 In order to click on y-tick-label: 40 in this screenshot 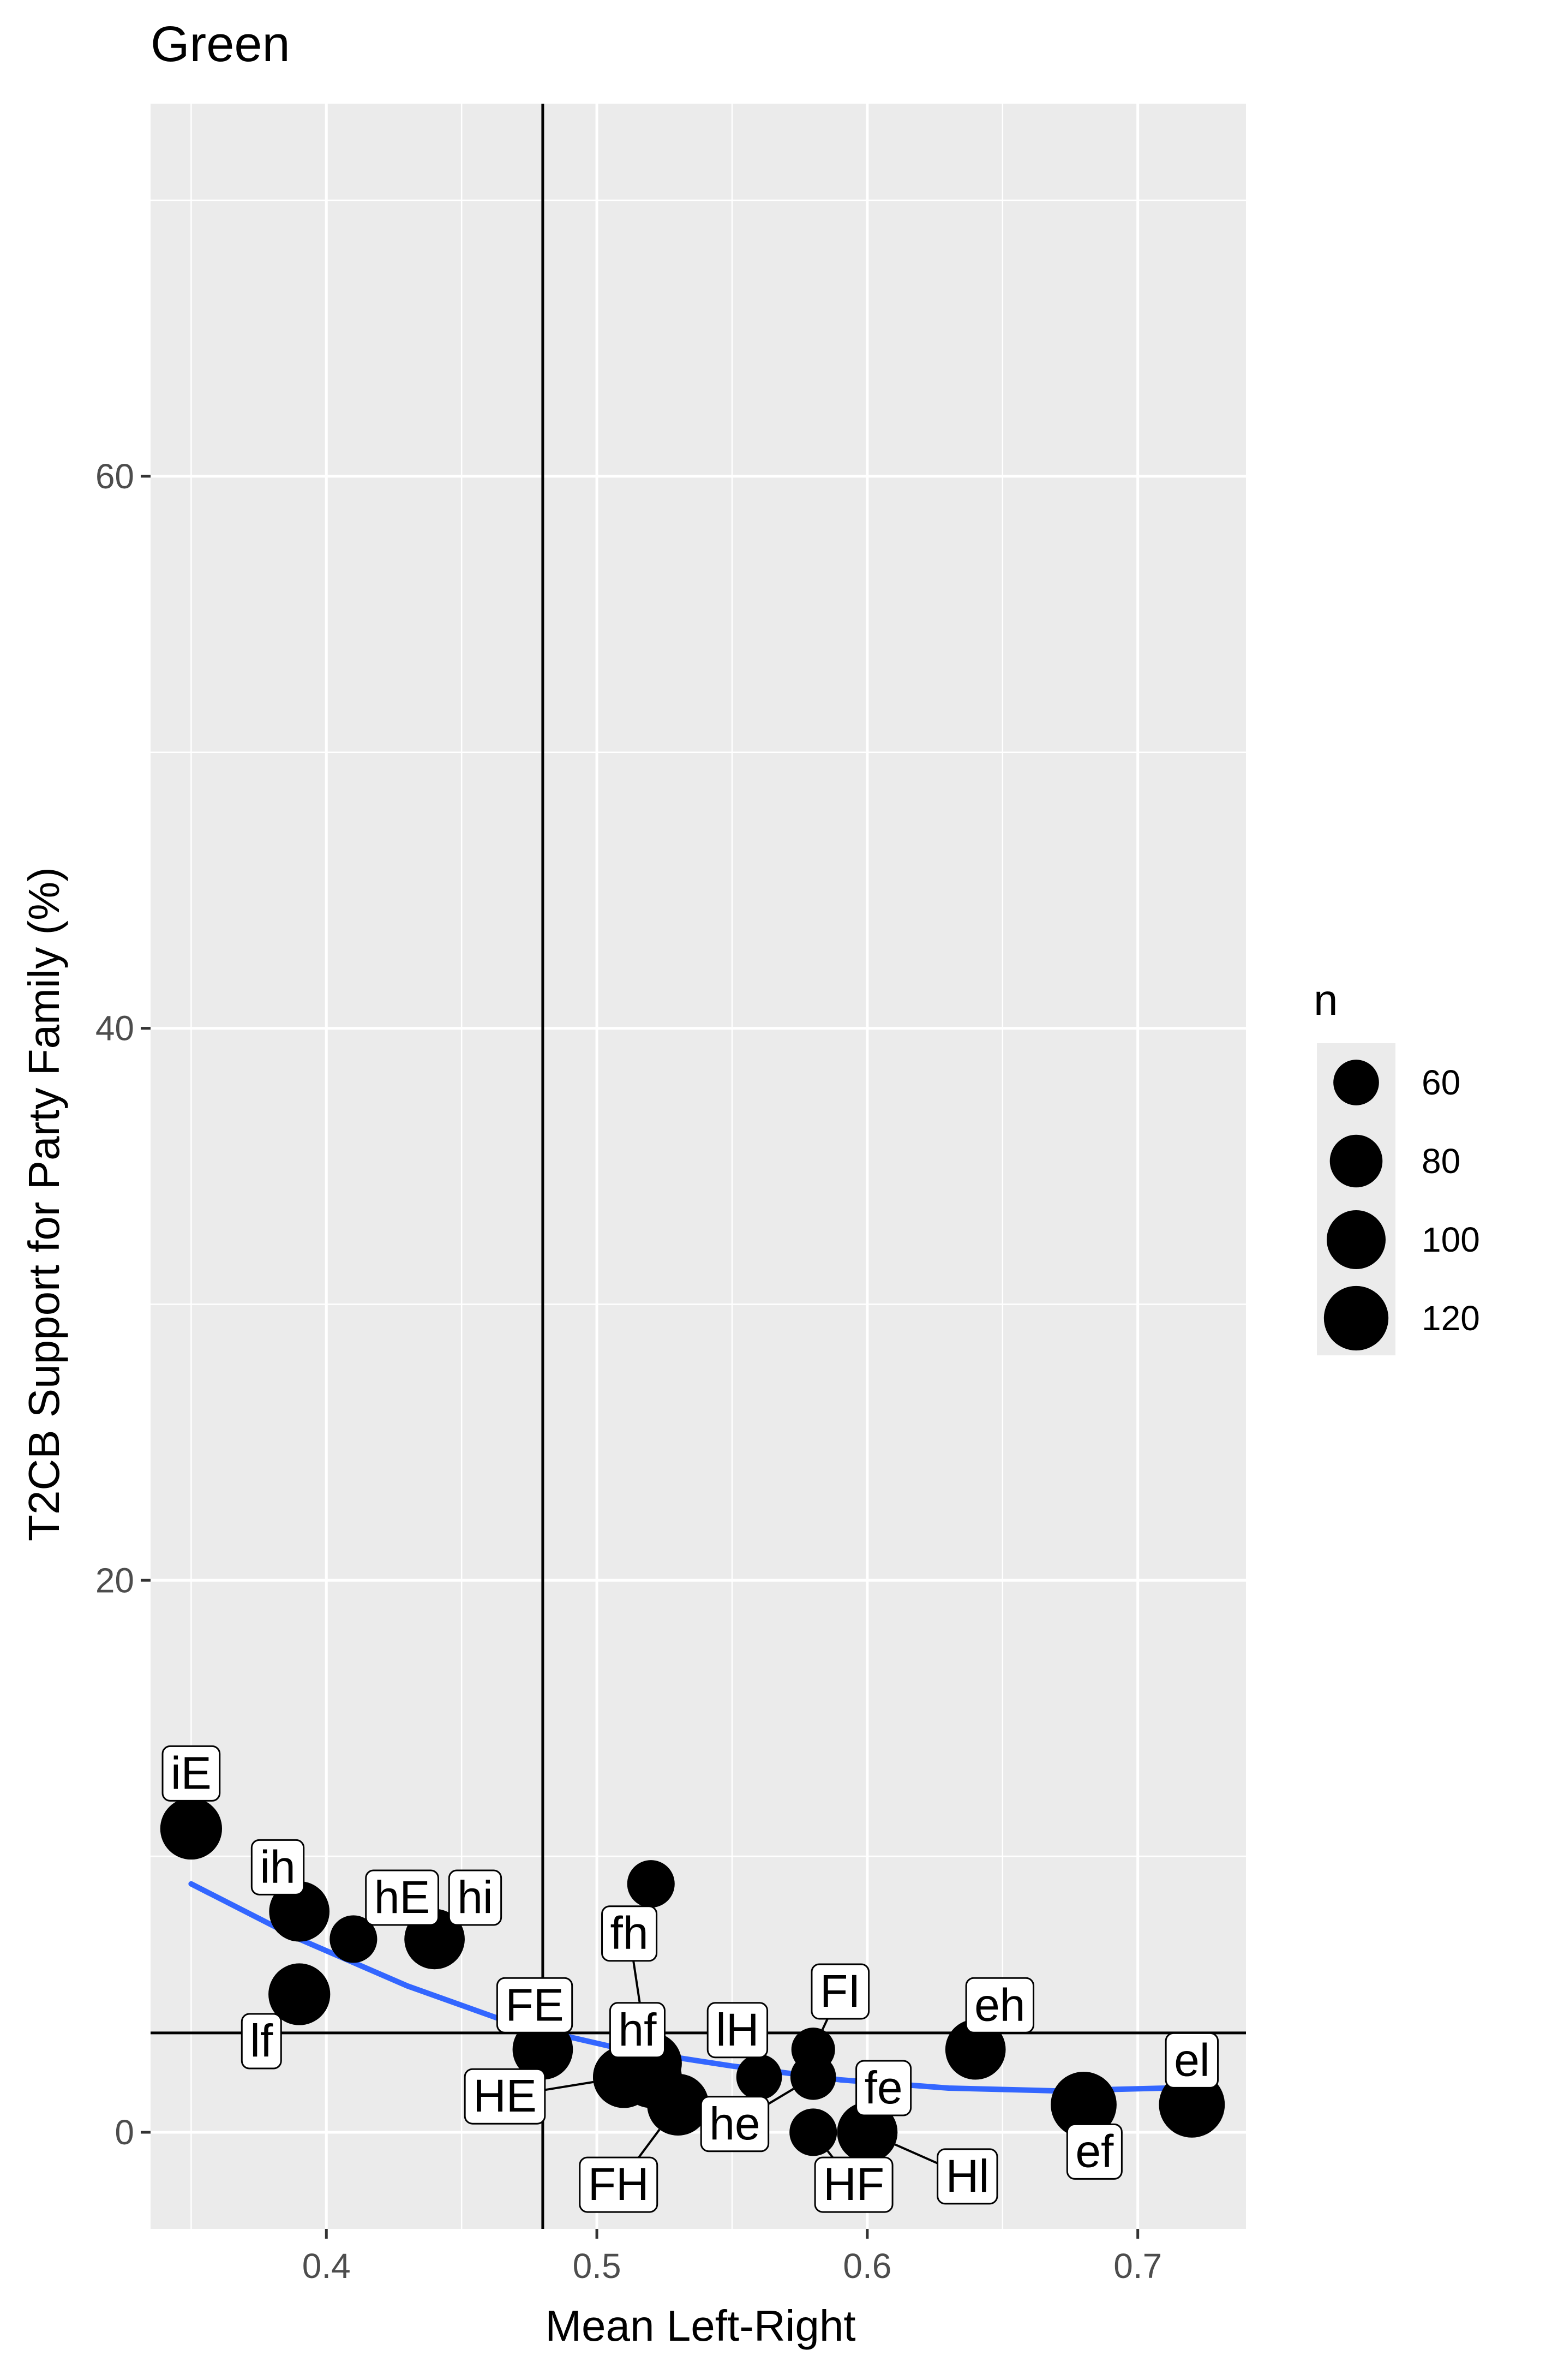, I will do `click(114, 1028)`.